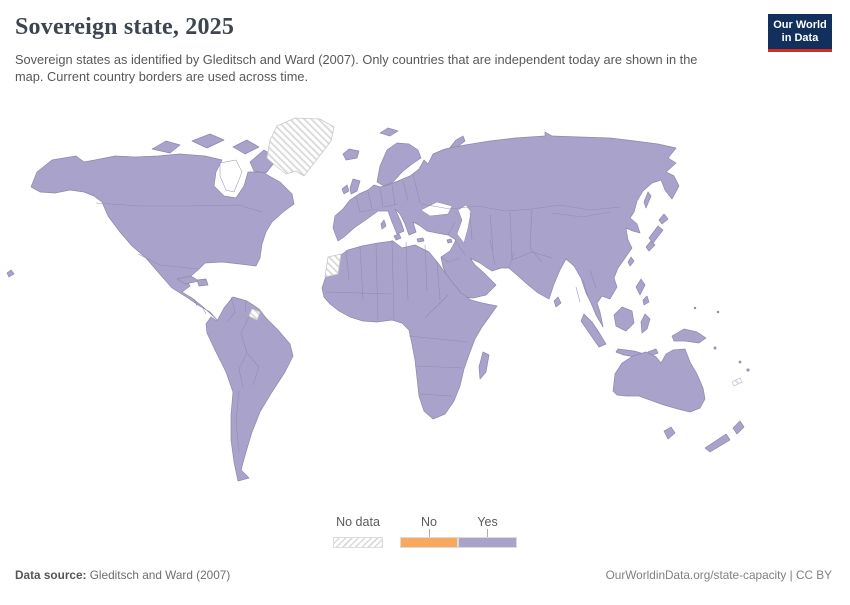  I want to click on region-south-america, so click(249, 389).